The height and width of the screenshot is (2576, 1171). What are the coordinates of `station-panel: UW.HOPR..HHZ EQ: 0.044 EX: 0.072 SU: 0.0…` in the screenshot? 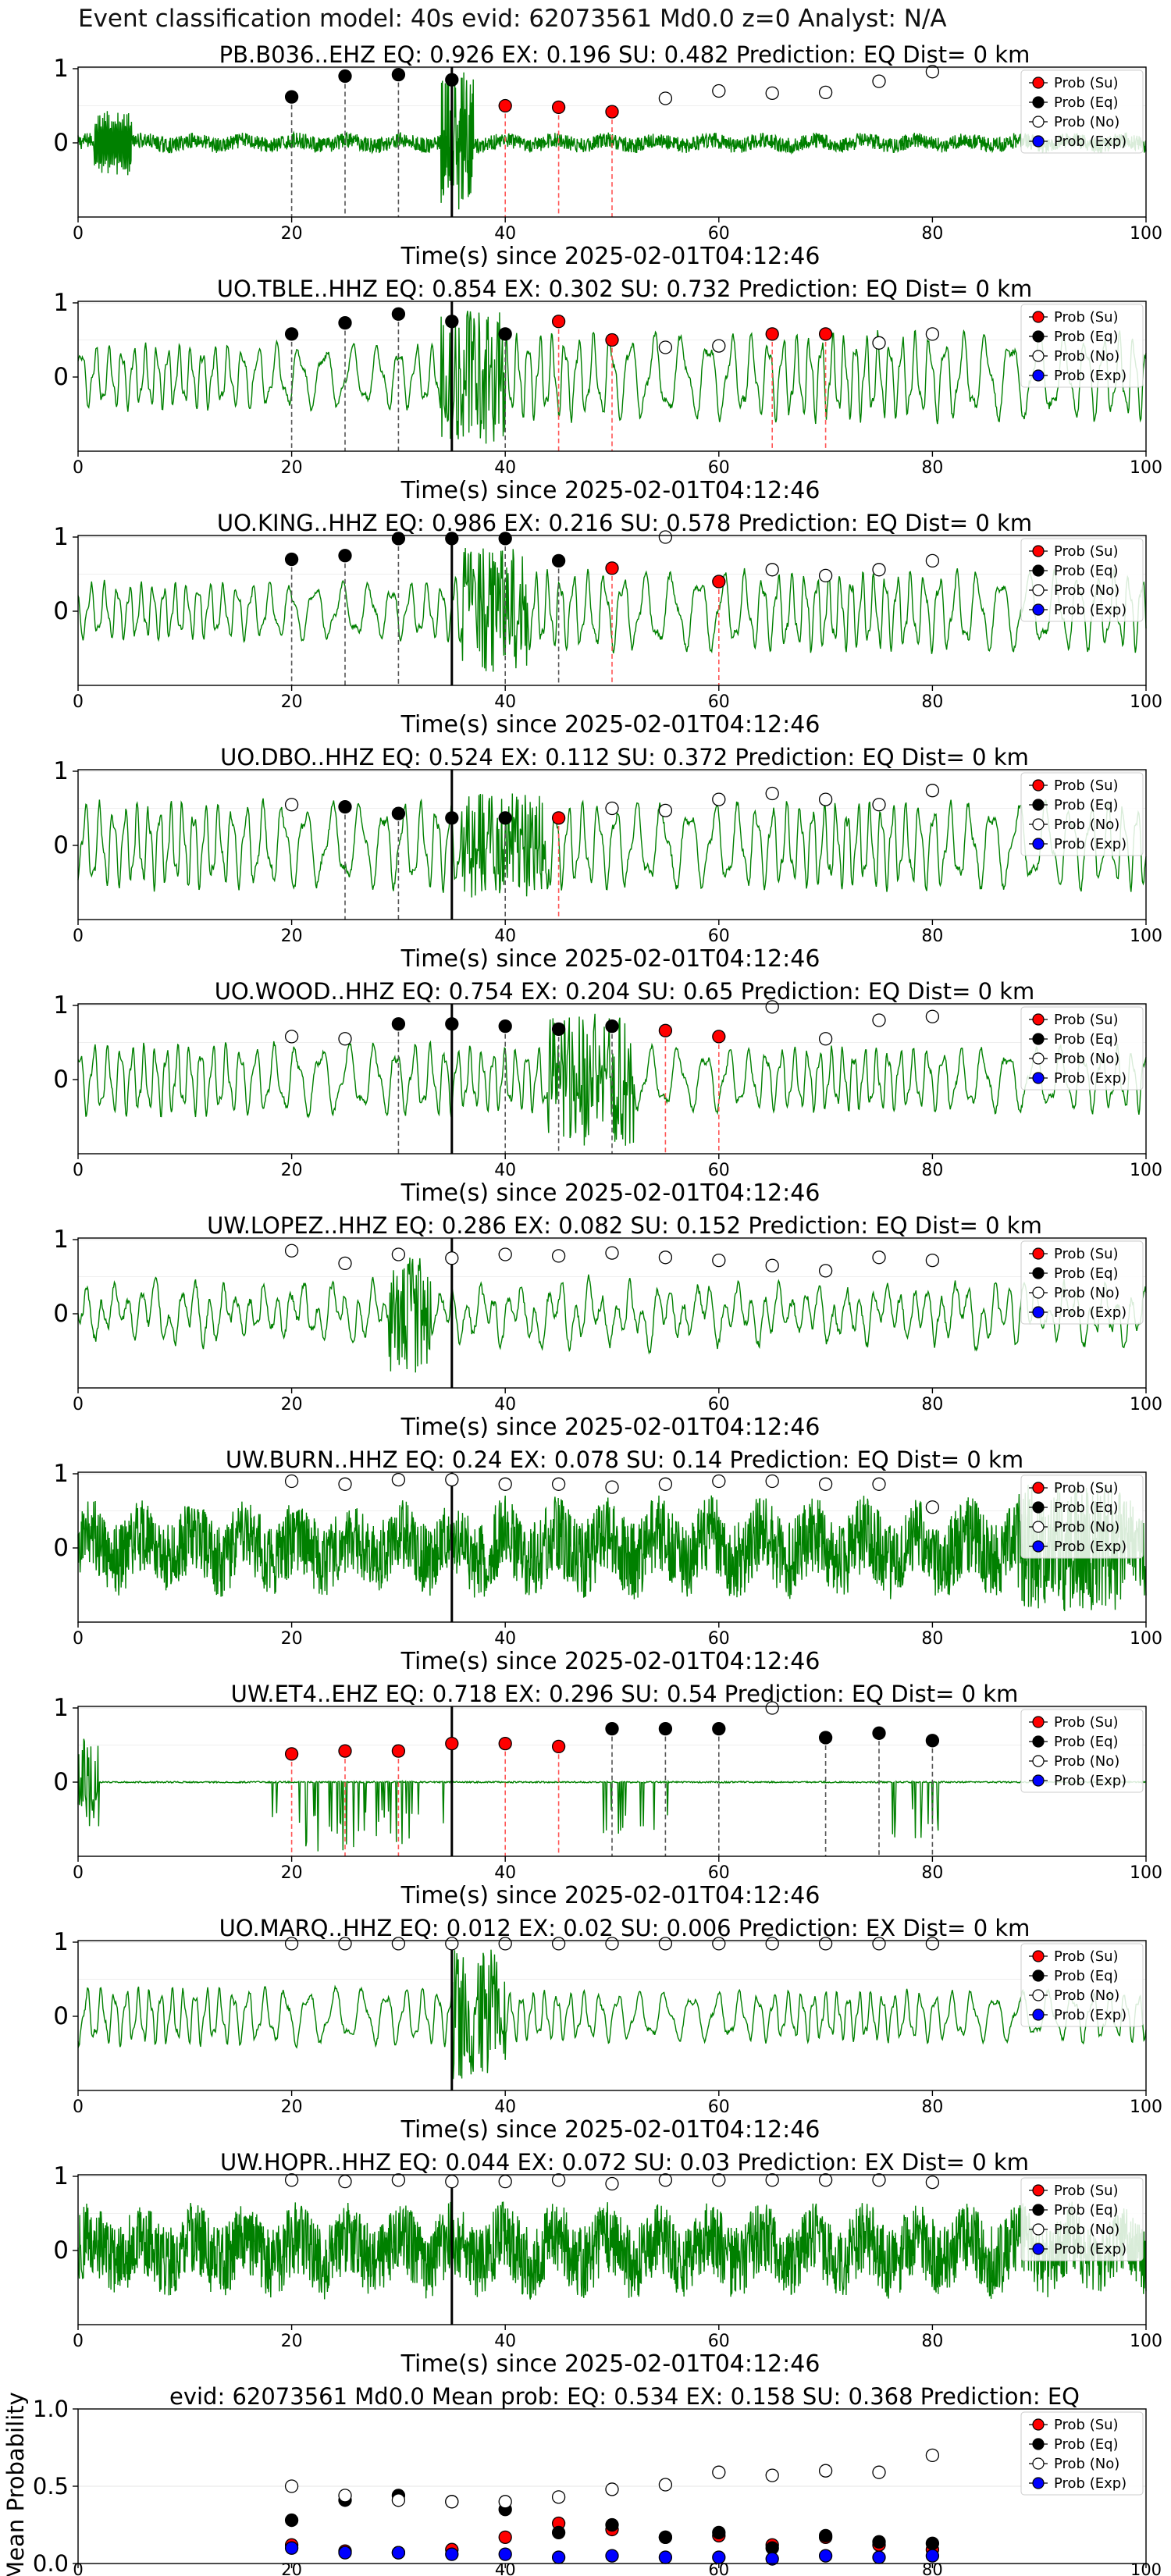 It's located at (607, 2263).